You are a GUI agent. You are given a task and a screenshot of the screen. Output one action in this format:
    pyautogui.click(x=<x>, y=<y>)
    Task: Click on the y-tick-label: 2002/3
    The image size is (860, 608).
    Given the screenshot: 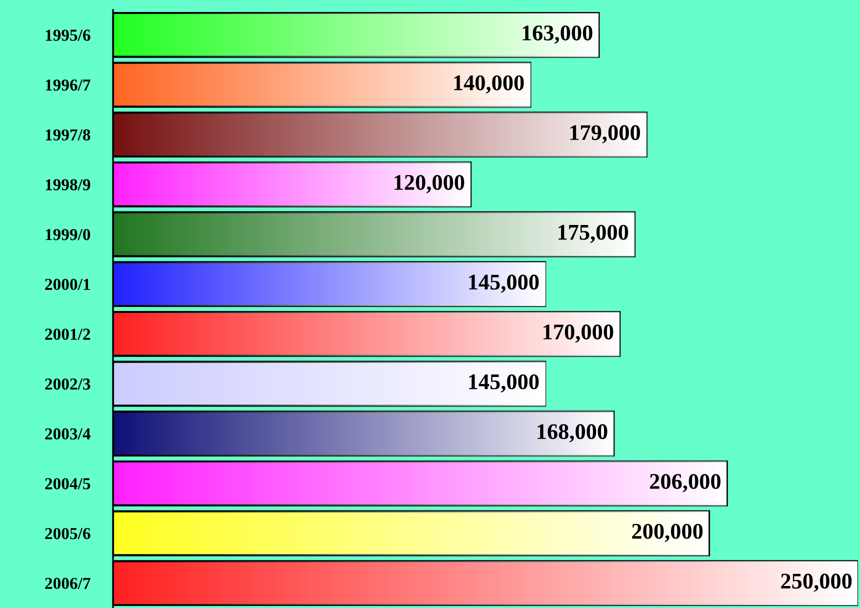 What is the action you would take?
    pyautogui.click(x=67, y=384)
    